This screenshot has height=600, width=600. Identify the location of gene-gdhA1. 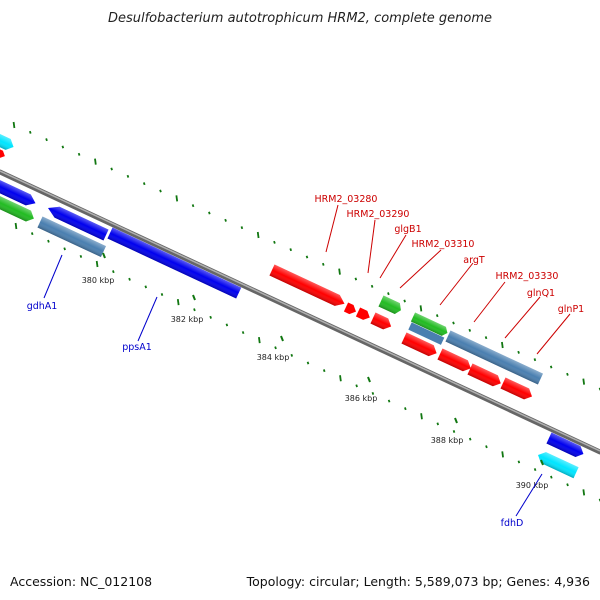
(71, 237).